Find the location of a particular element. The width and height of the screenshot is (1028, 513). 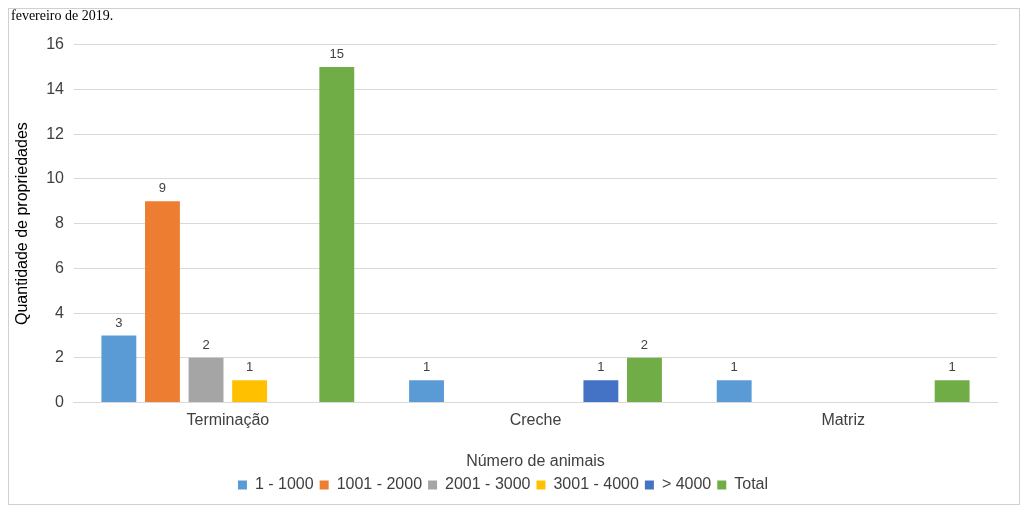

y-tick-label: 6 is located at coordinates (60, 267).